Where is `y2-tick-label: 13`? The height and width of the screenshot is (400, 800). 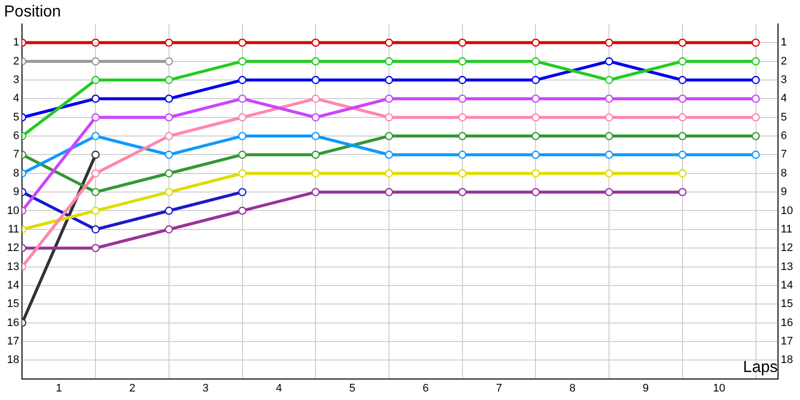
y2-tick-label: 13 is located at coordinates (787, 266).